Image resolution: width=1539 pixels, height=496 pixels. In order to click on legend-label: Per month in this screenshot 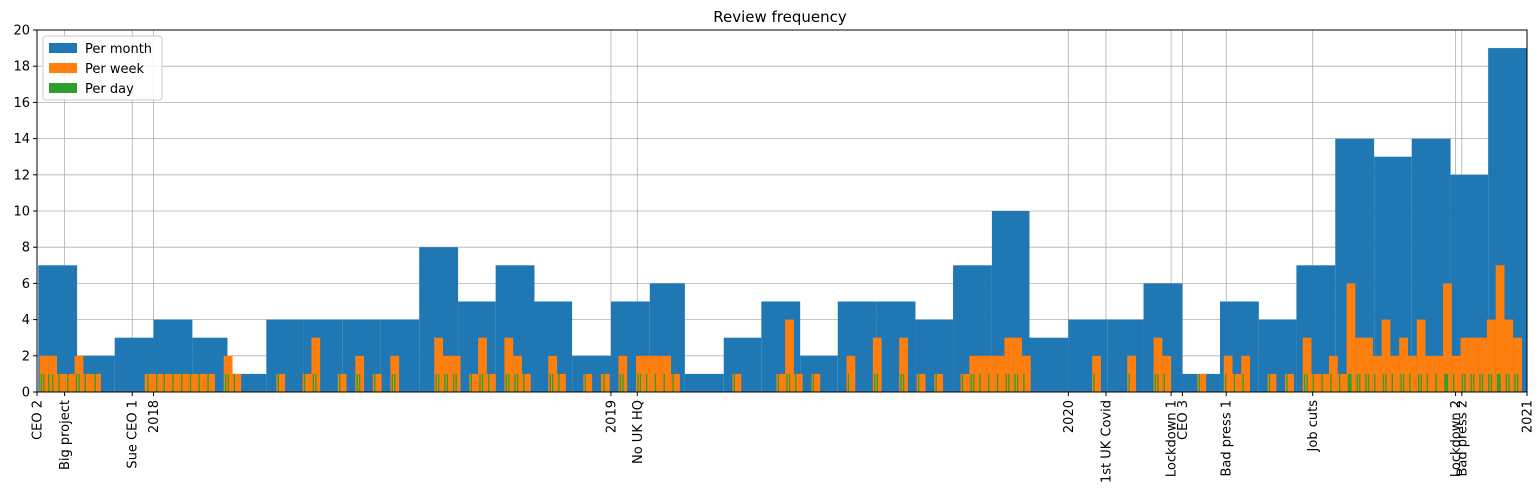, I will do `click(118, 49)`.